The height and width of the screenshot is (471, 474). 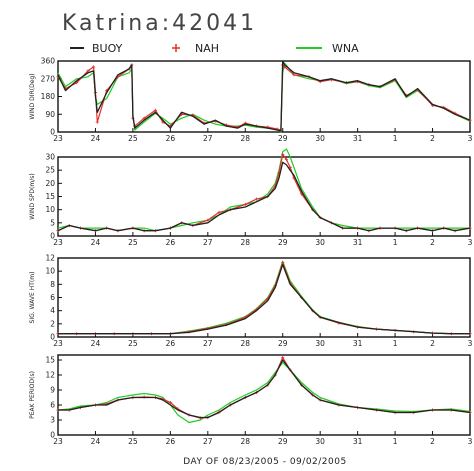 What do you see at coordinates (48, 78) in the screenshot?
I see `y-tick-label: 270` at bounding box center [48, 78].